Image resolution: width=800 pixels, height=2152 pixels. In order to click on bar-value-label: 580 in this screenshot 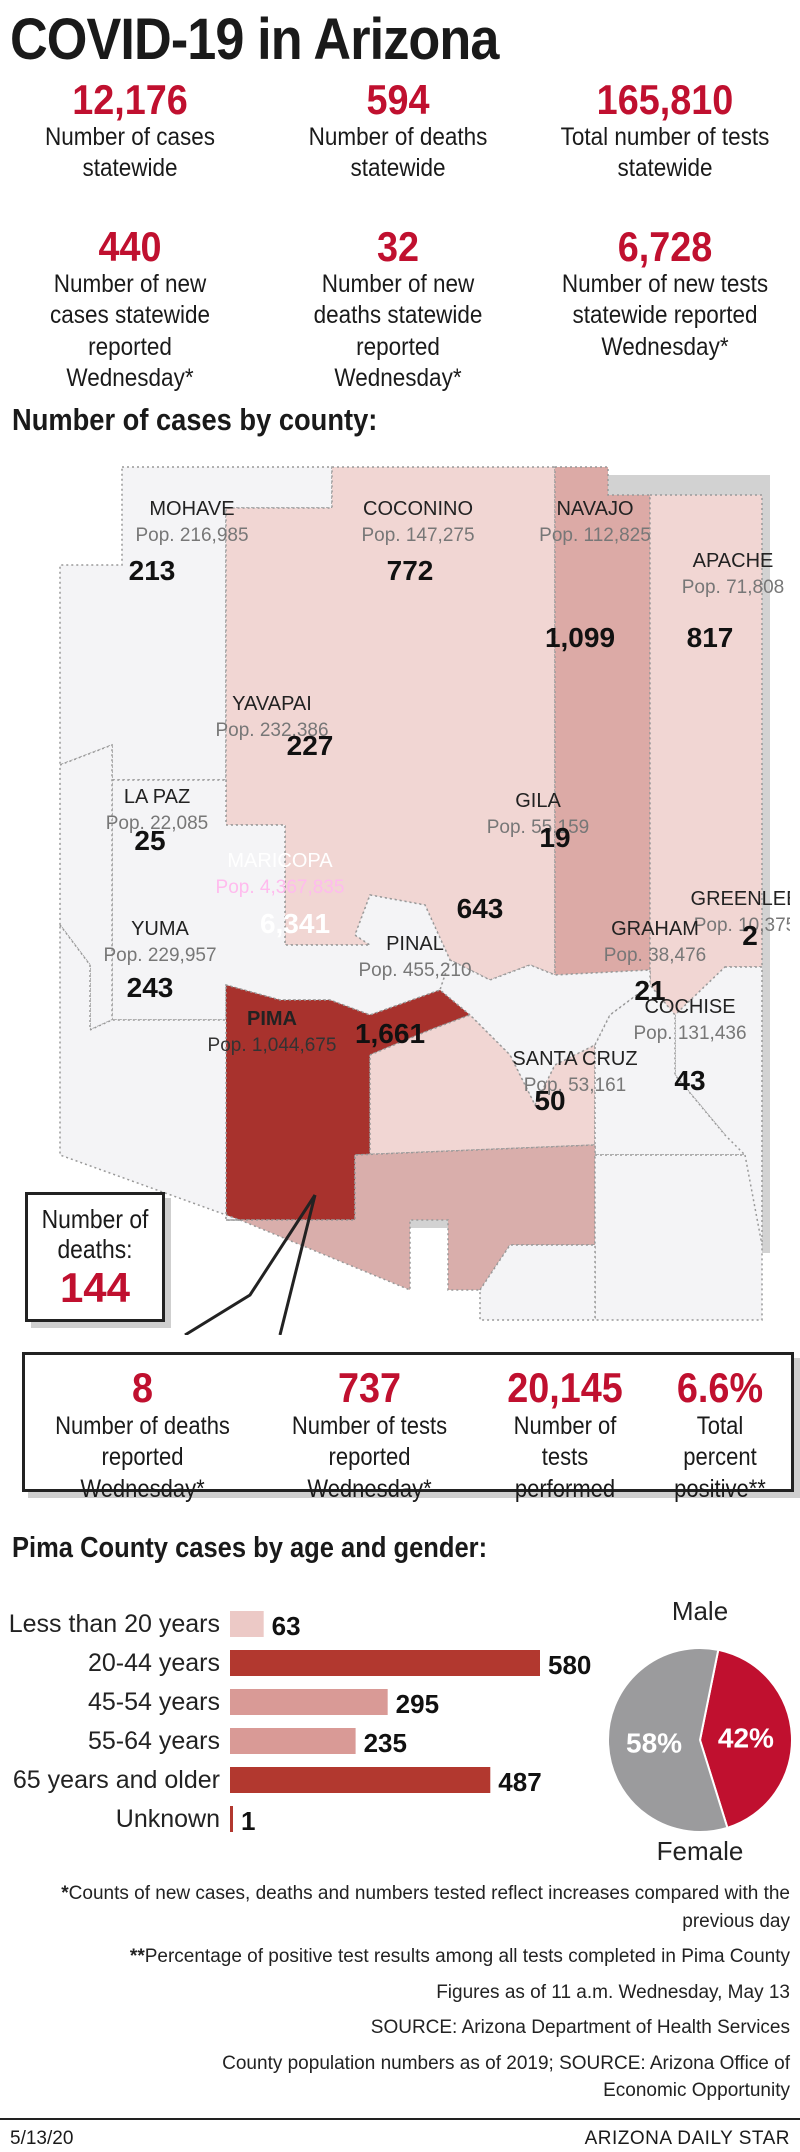, I will do `click(569, 1665)`.